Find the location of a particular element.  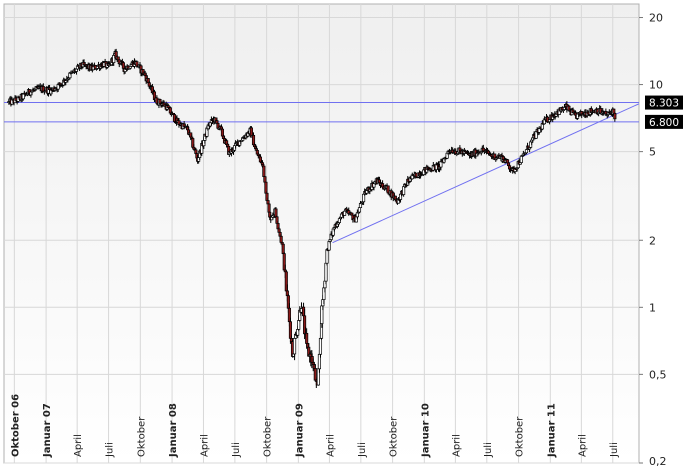

x-tick-label: Oktober 06 is located at coordinates (15, 425).